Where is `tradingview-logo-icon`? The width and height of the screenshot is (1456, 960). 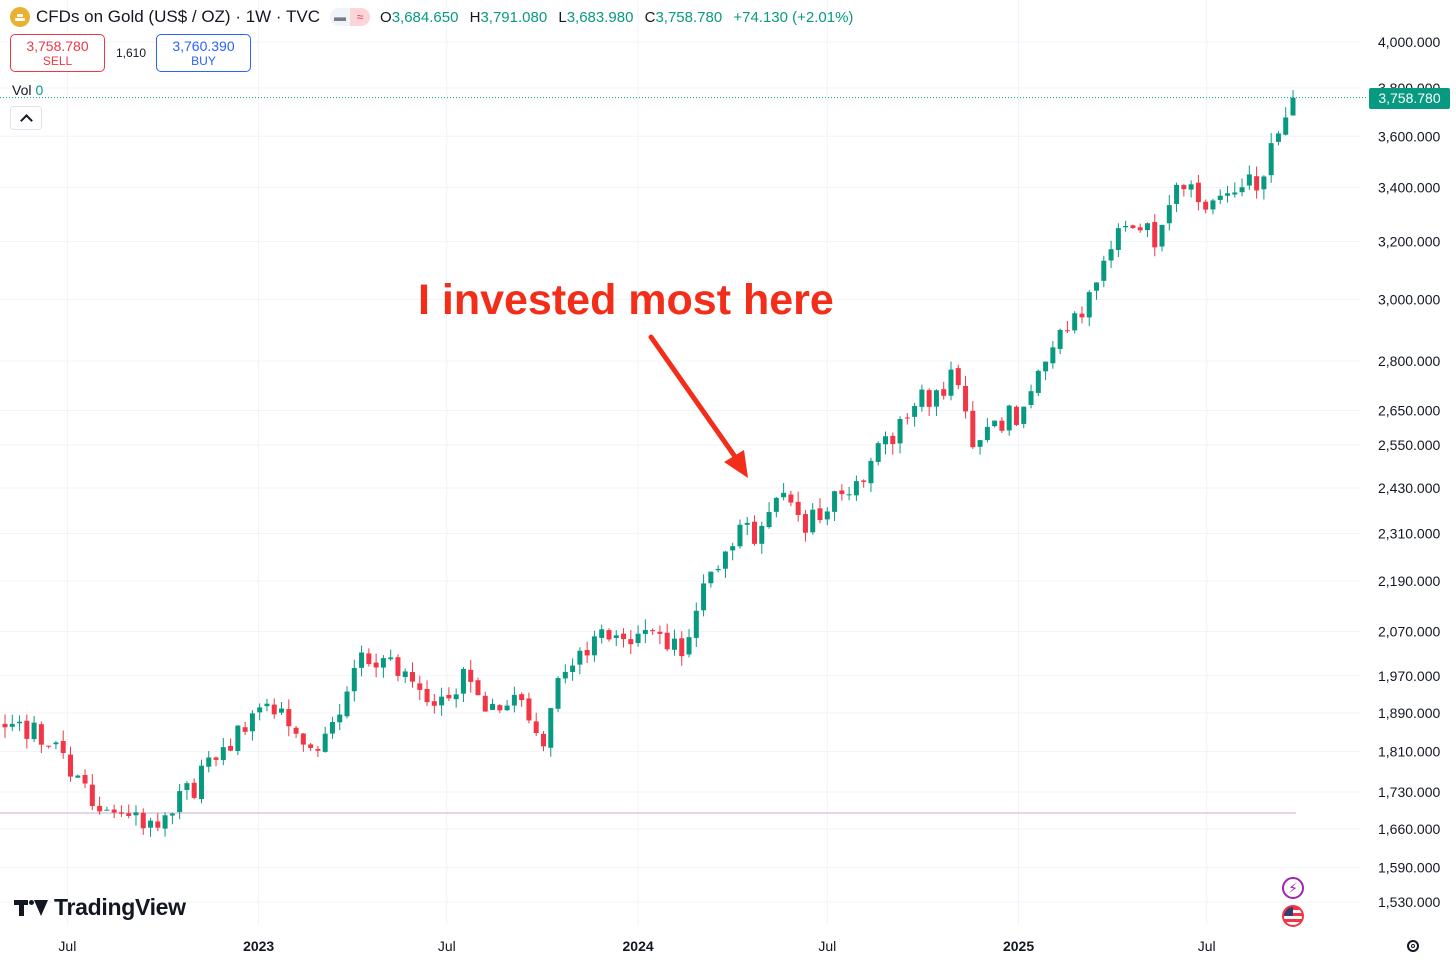 tradingview-logo-icon is located at coordinates (31, 908).